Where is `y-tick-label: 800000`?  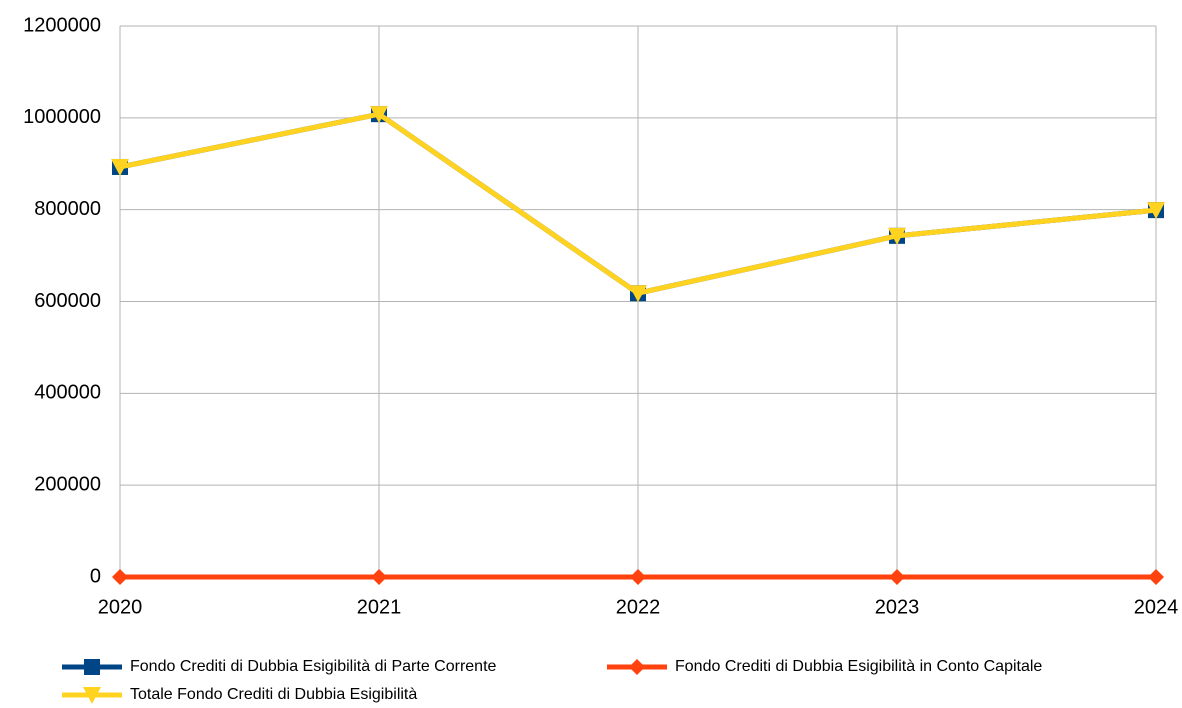 y-tick-label: 800000 is located at coordinates (67, 209).